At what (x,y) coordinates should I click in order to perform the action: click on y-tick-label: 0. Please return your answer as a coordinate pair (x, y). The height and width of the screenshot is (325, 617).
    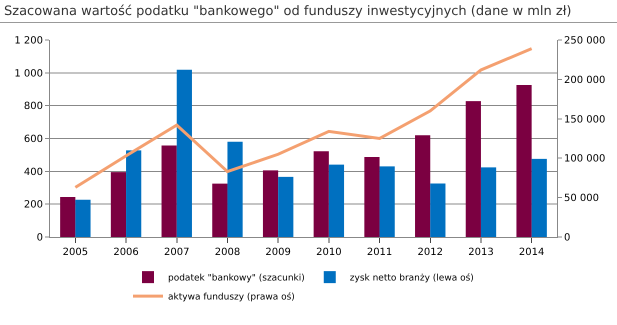
    Looking at the image, I should click on (39, 238).